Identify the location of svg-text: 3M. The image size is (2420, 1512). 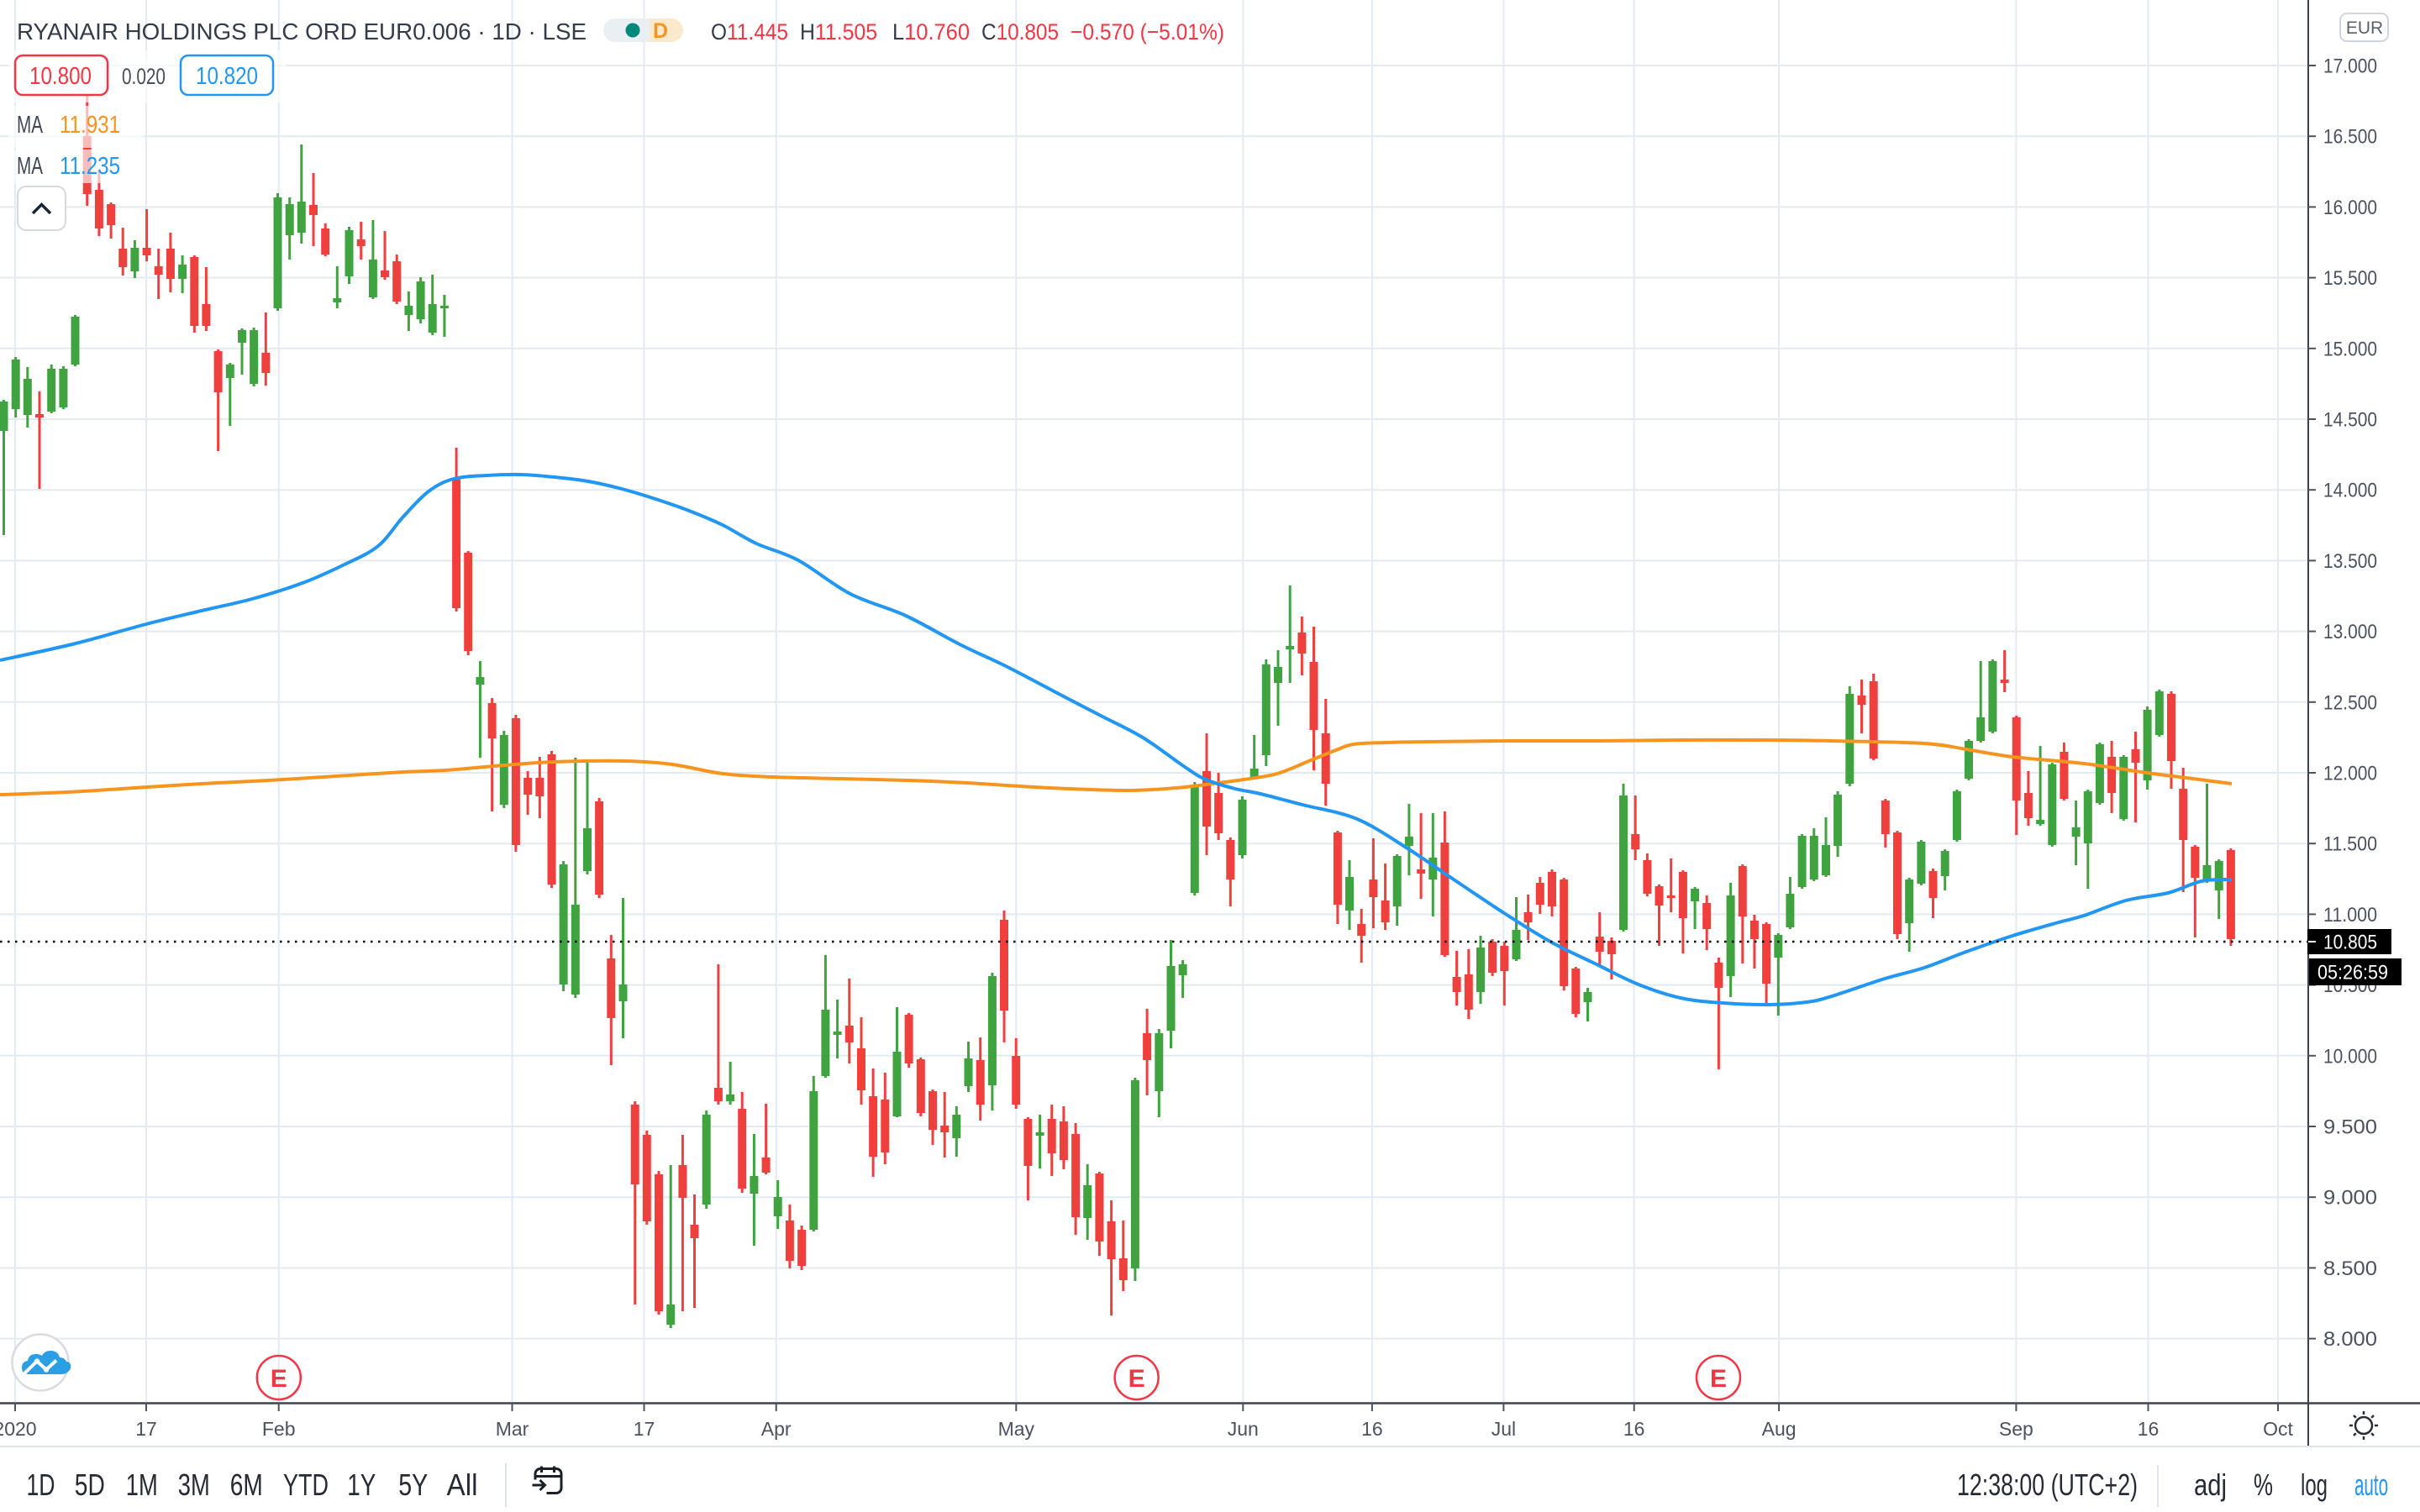
(194, 1484).